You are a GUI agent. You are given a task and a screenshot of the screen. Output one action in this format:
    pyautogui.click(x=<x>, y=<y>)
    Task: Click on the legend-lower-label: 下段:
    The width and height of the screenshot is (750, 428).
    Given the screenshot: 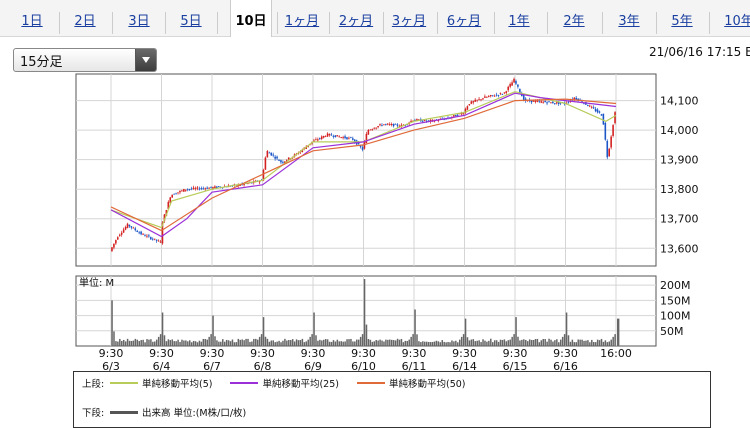 What is the action you would take?
    pyautogui.click(x=93, y=413)
    